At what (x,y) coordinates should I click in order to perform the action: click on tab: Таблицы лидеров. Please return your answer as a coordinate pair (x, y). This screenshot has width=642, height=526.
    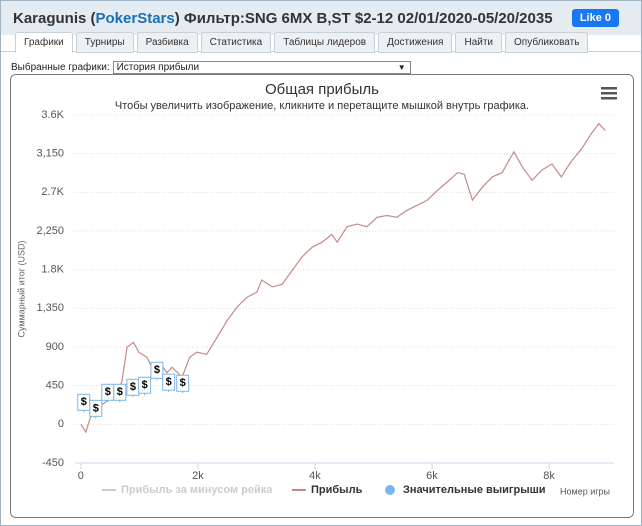
    Looking at the image, I should click on (325, 42).